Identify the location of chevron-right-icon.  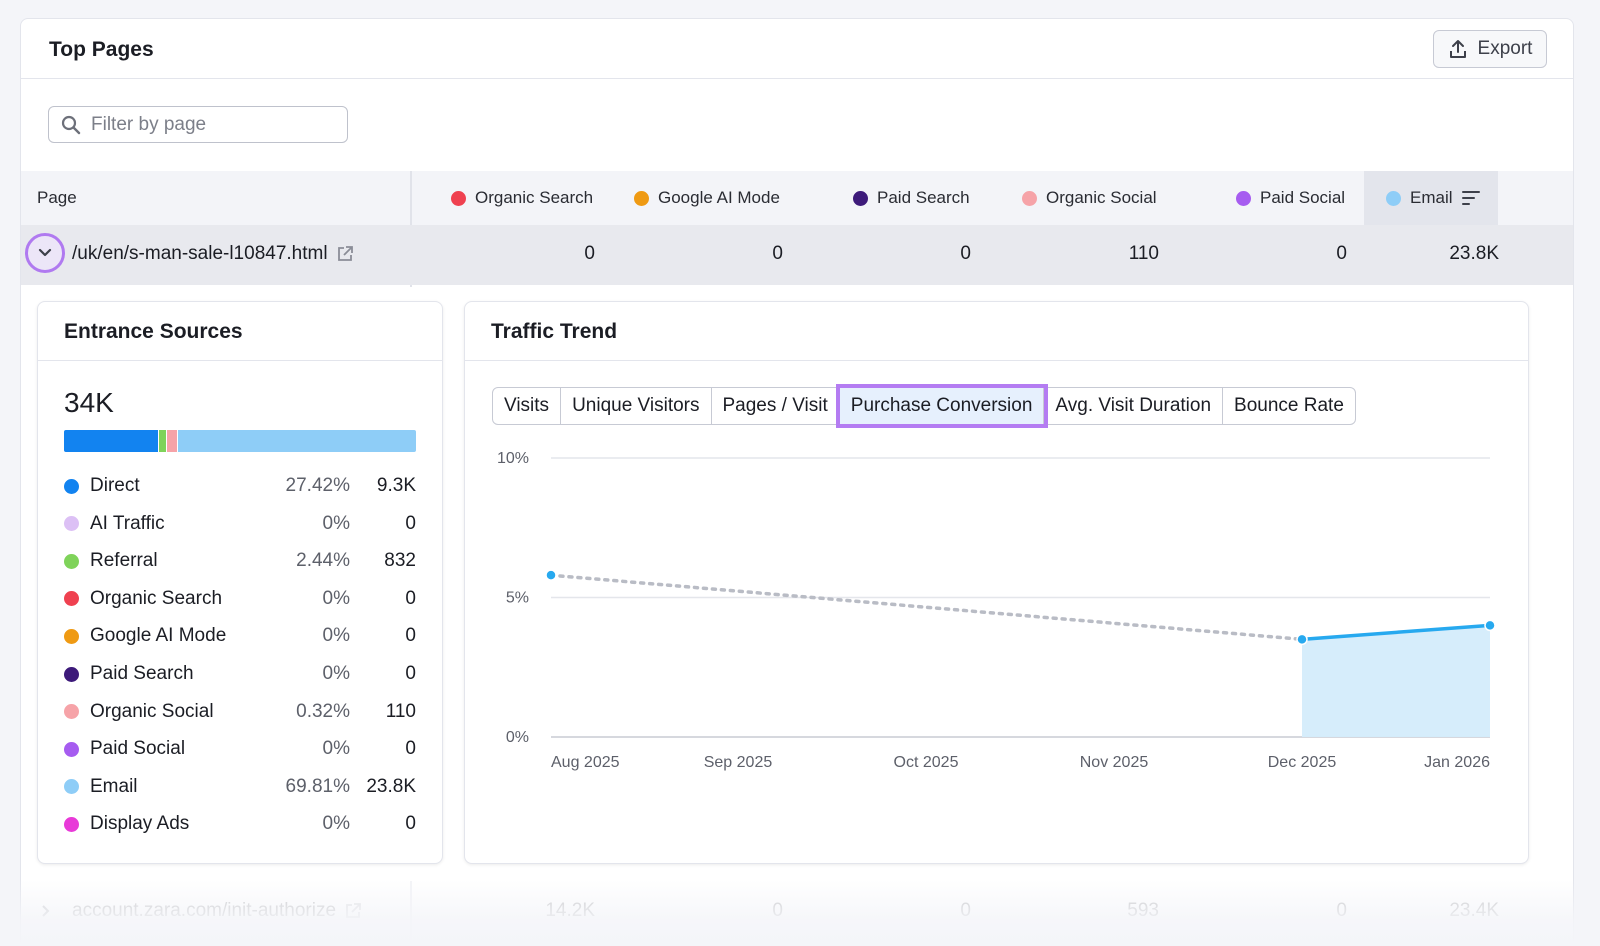
(46, 911).